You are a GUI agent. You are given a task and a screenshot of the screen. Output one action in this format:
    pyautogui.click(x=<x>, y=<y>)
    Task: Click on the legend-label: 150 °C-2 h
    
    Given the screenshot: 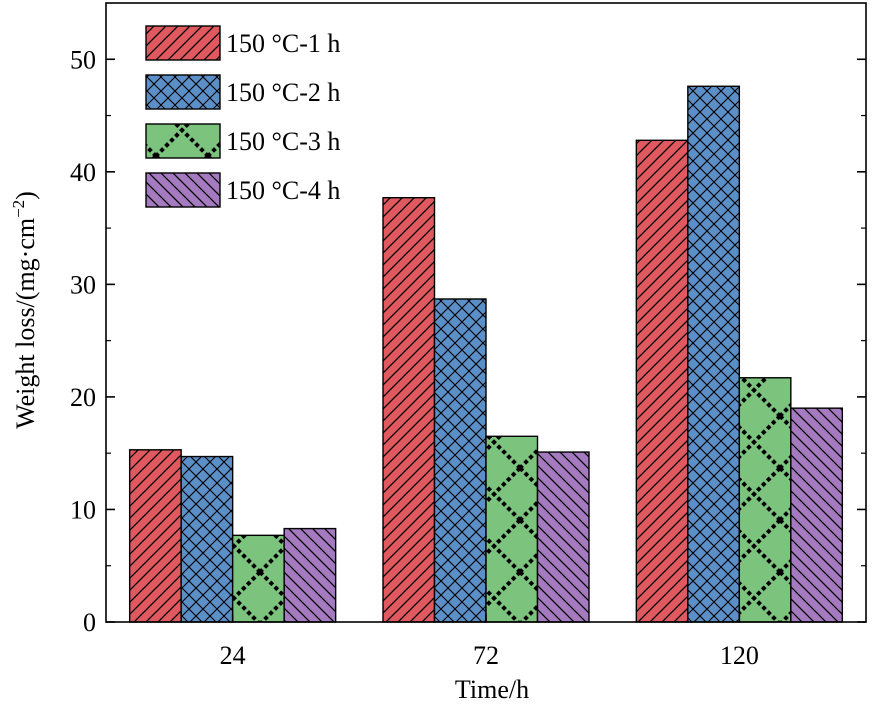 What is the action you would take?
    pyautogui.click(x=283, y=92)
    